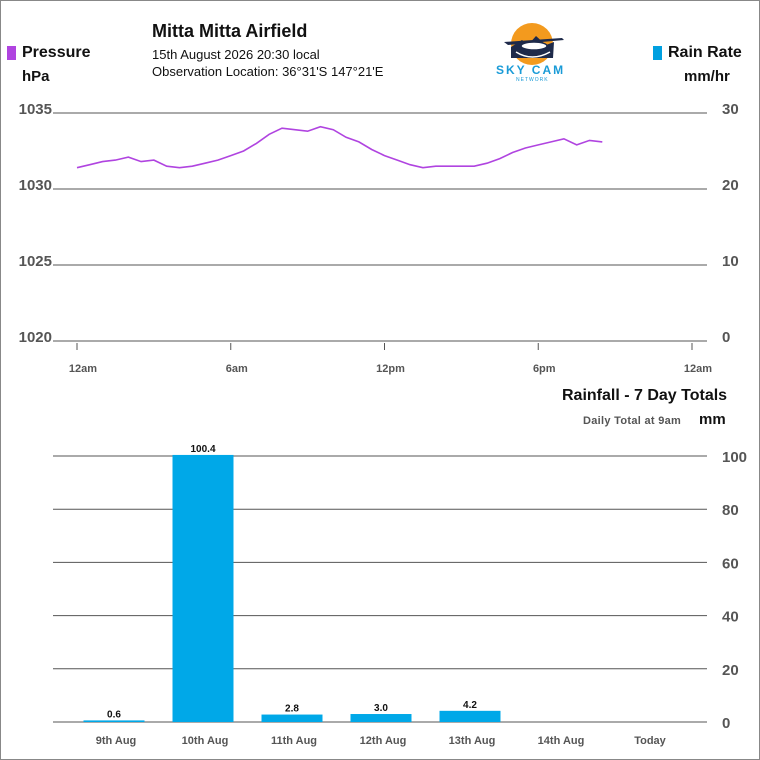  What do you see at coordinates (35, 337) in the screenshot?
I see `pressure-y-tick-label: 1020` at bounding box center [35, 337].